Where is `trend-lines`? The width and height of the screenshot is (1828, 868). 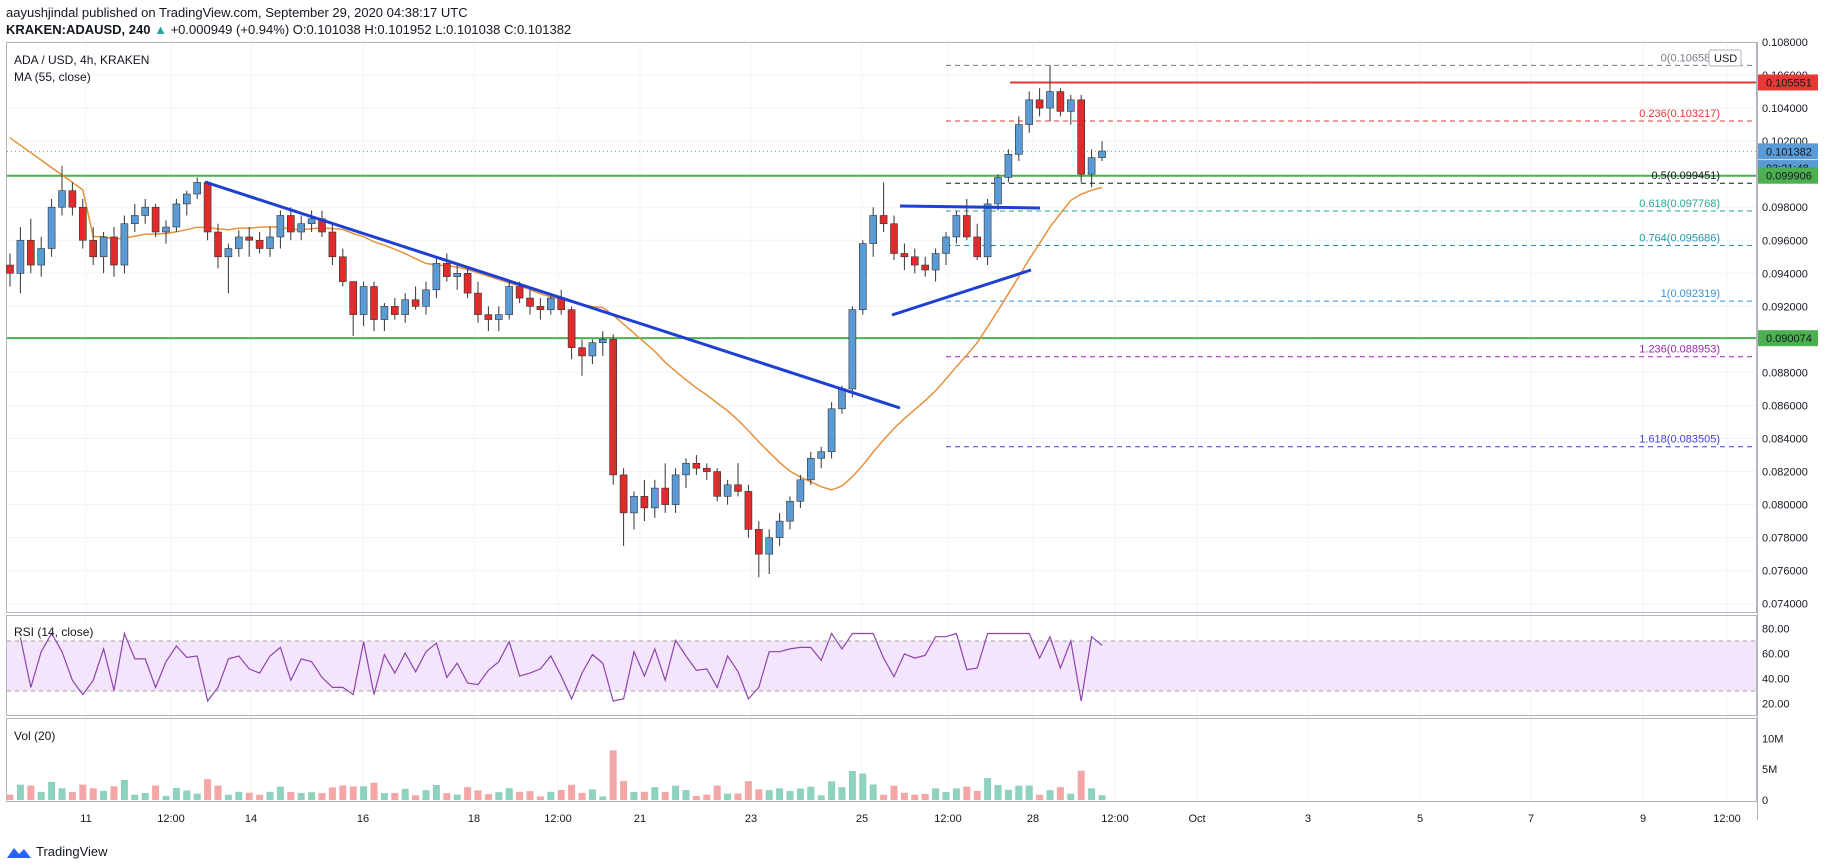 trend-lines is located at coordinates (622, 295).